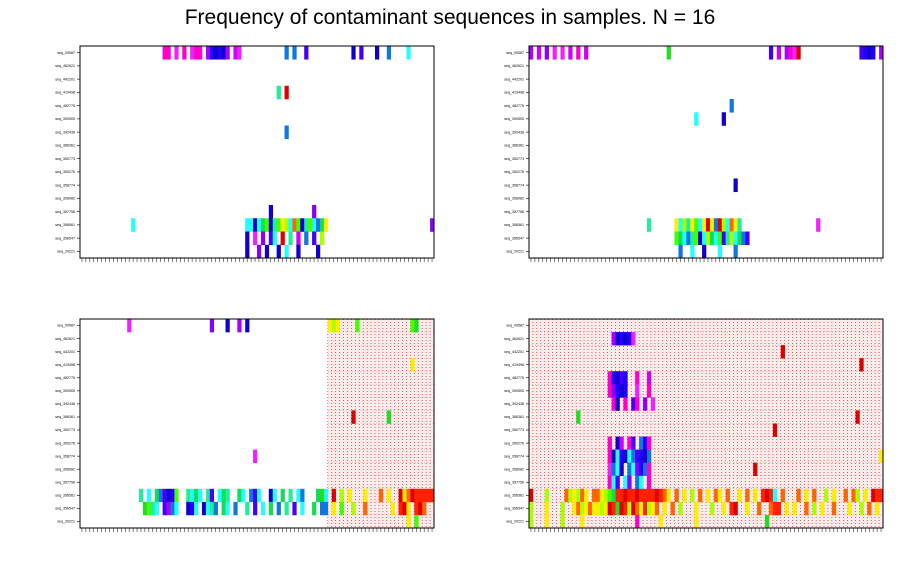 This screenshot has height=576, width=900. What do you see at coordinates (65, 482) in the screenshot?
I see `row-label: seq_357756` at bounding box center [65, 482].